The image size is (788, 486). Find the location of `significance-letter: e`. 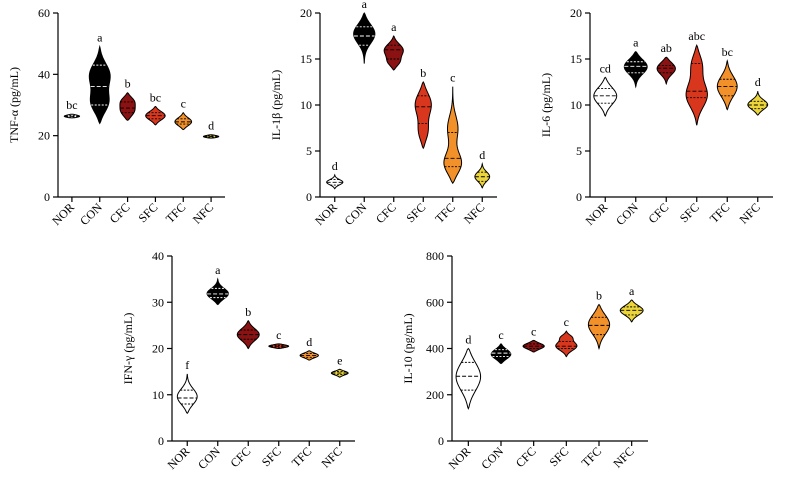

significance-letter: e is located at coordinates (339, 360).